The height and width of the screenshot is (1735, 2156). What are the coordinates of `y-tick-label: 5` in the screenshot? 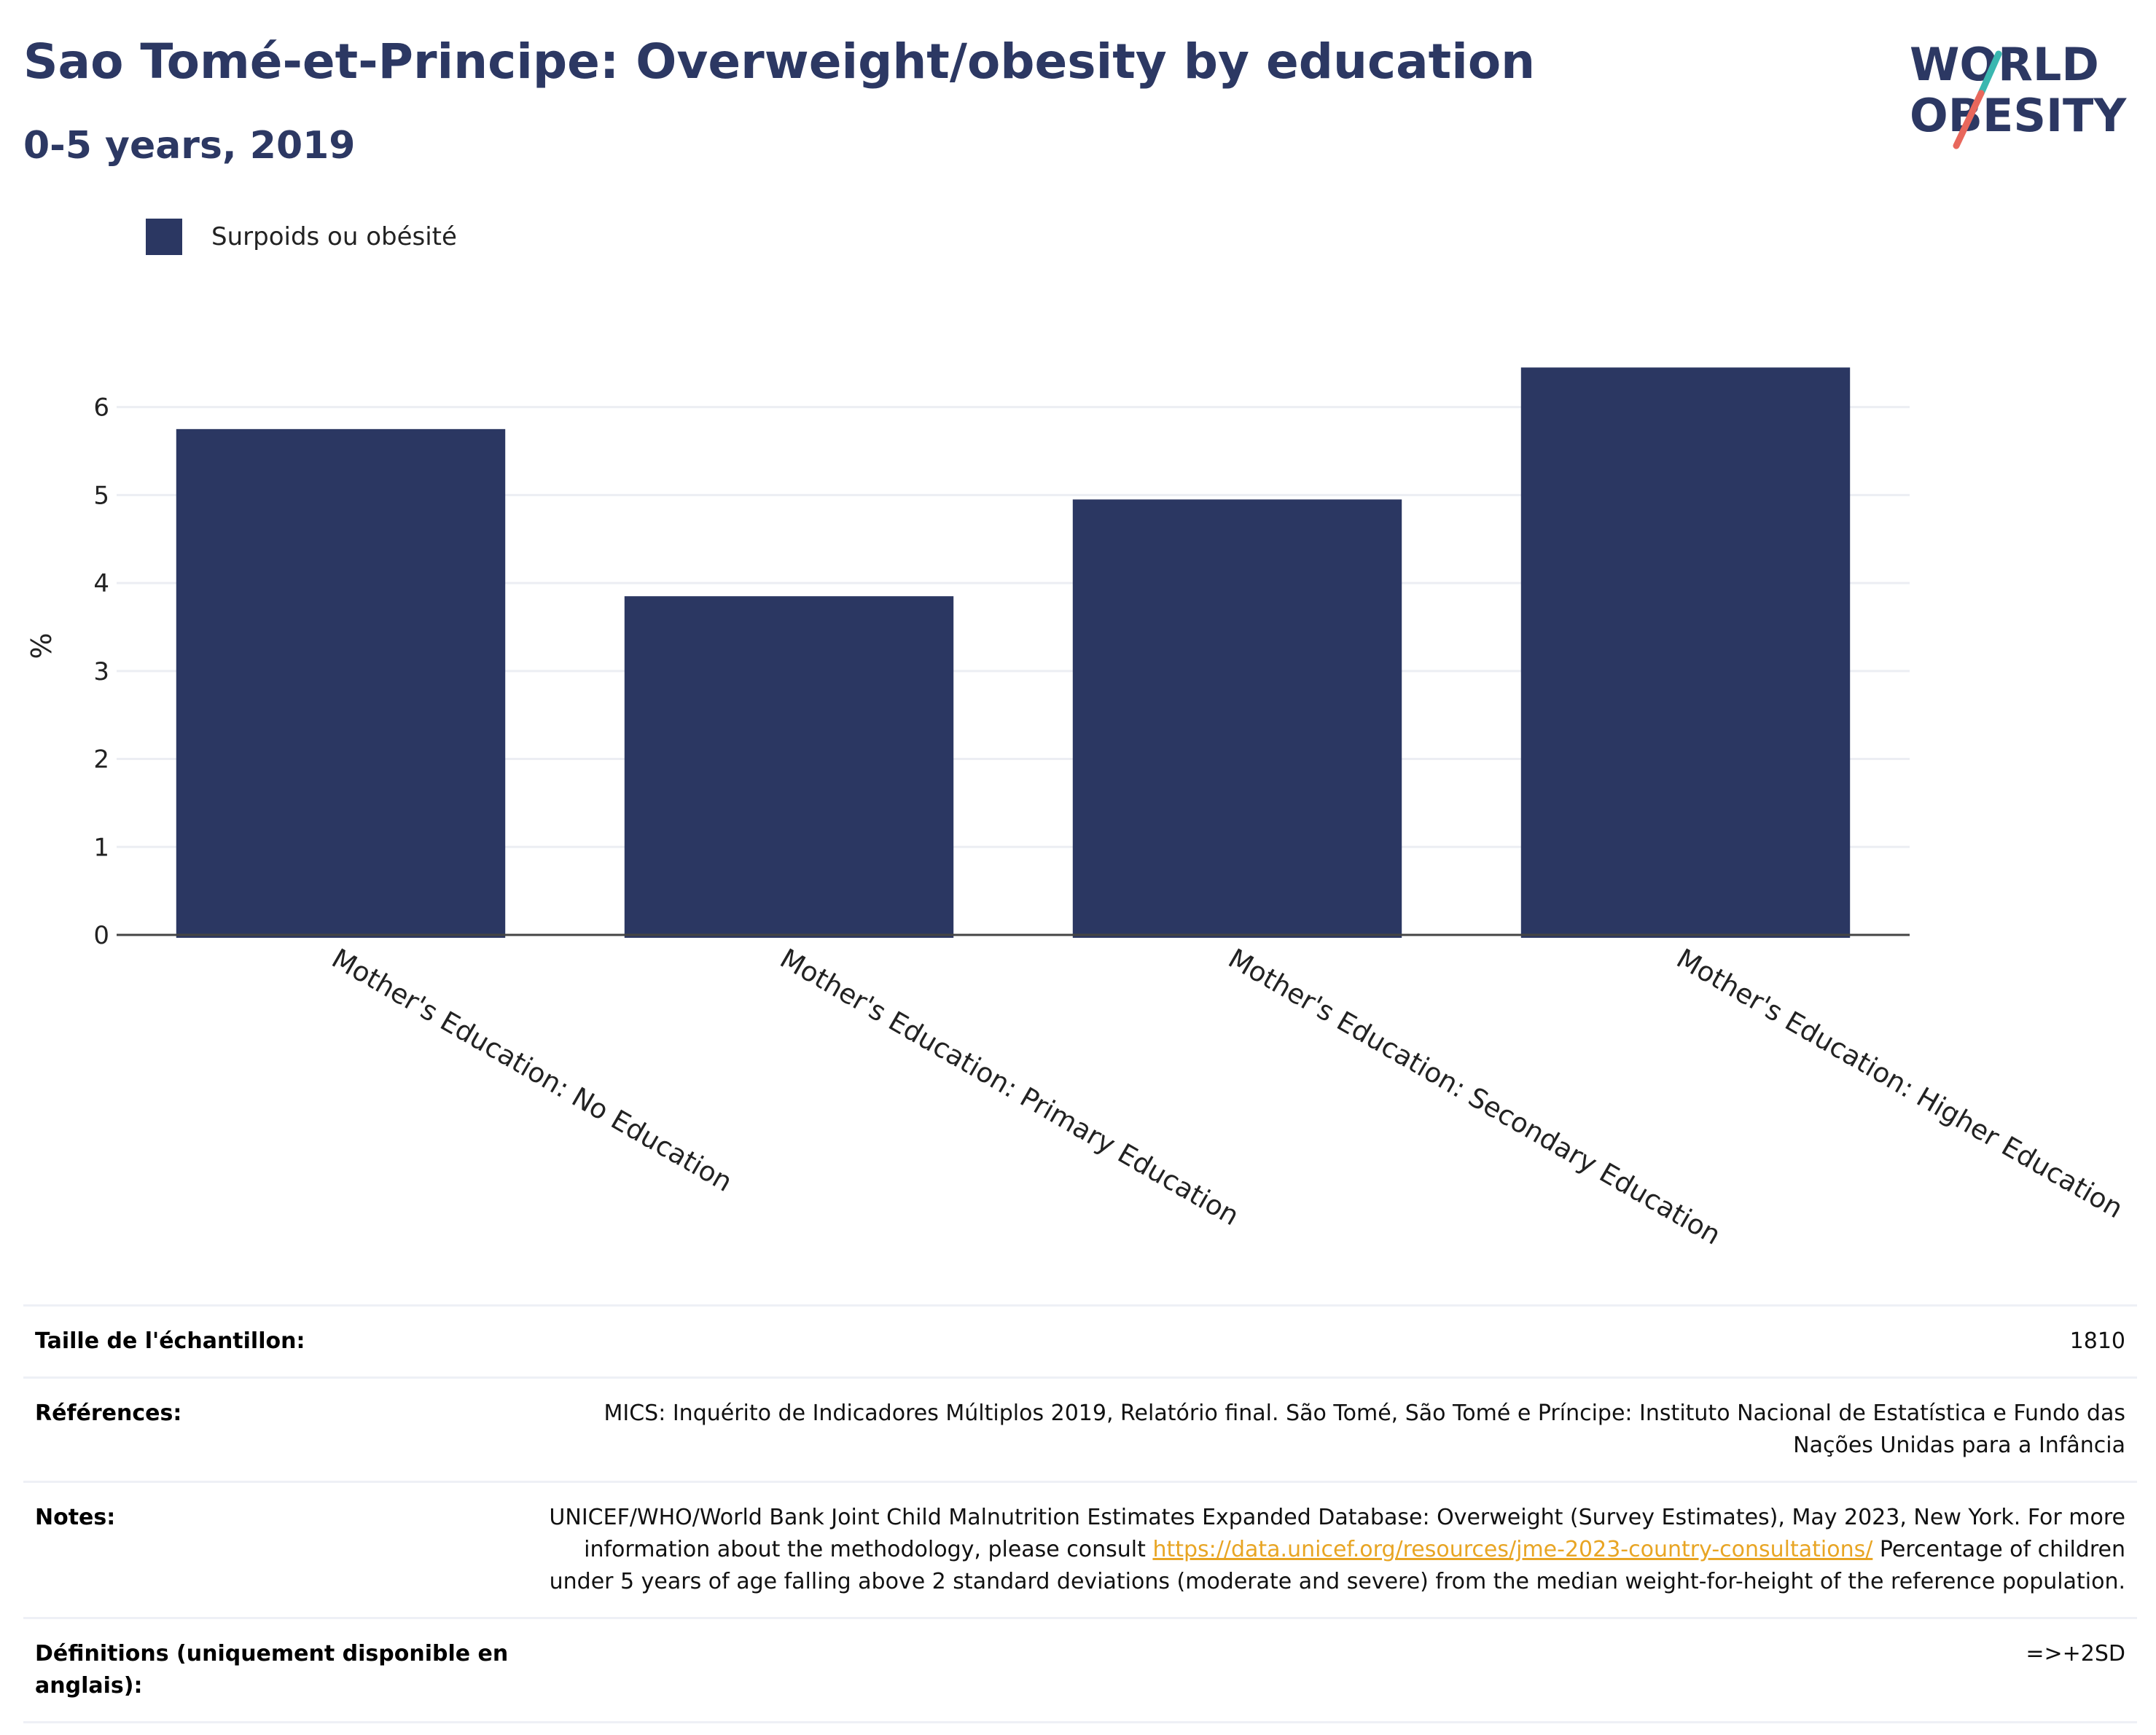 It's located at (101, 495).